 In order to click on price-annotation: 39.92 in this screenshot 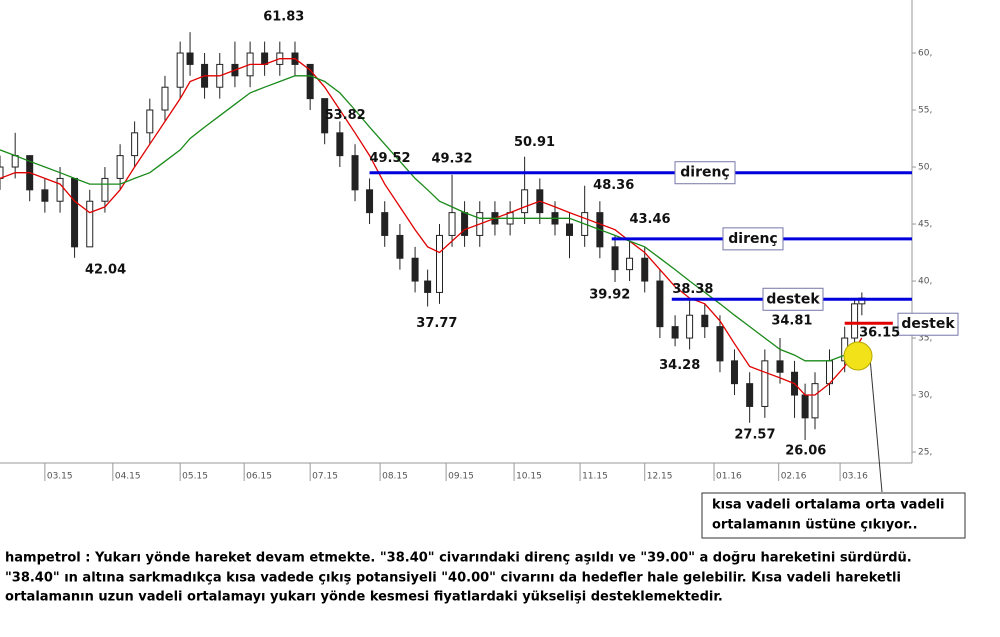, I will do `click(609, 294)`.